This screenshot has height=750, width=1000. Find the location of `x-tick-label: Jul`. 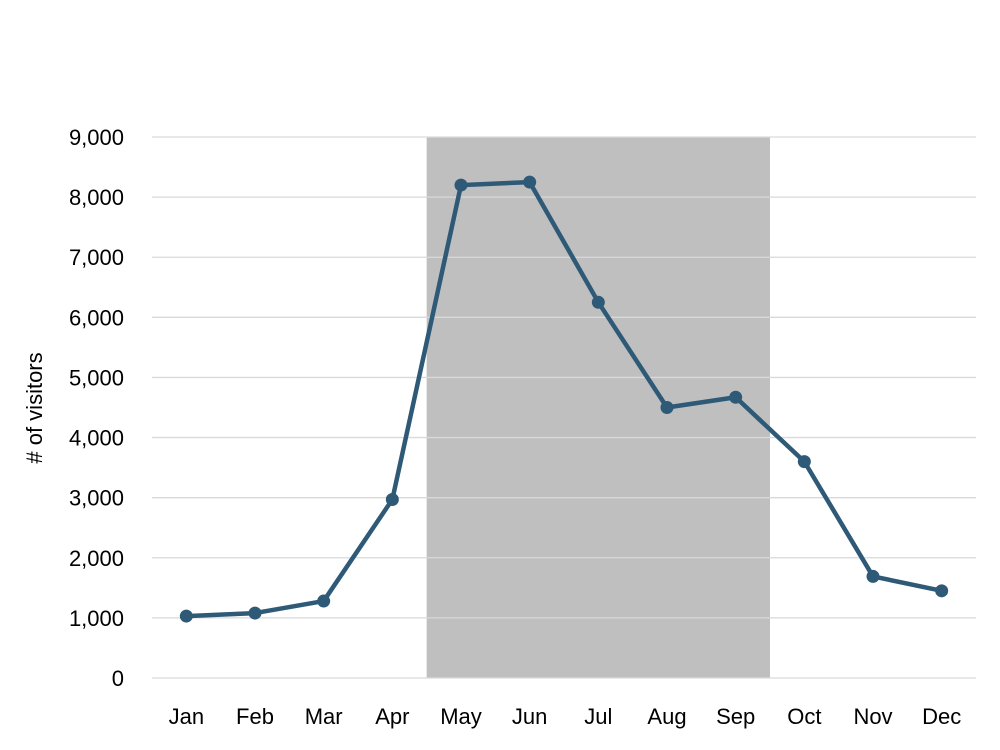

x-tick-label: Jul is located at coordinates (598, 716).